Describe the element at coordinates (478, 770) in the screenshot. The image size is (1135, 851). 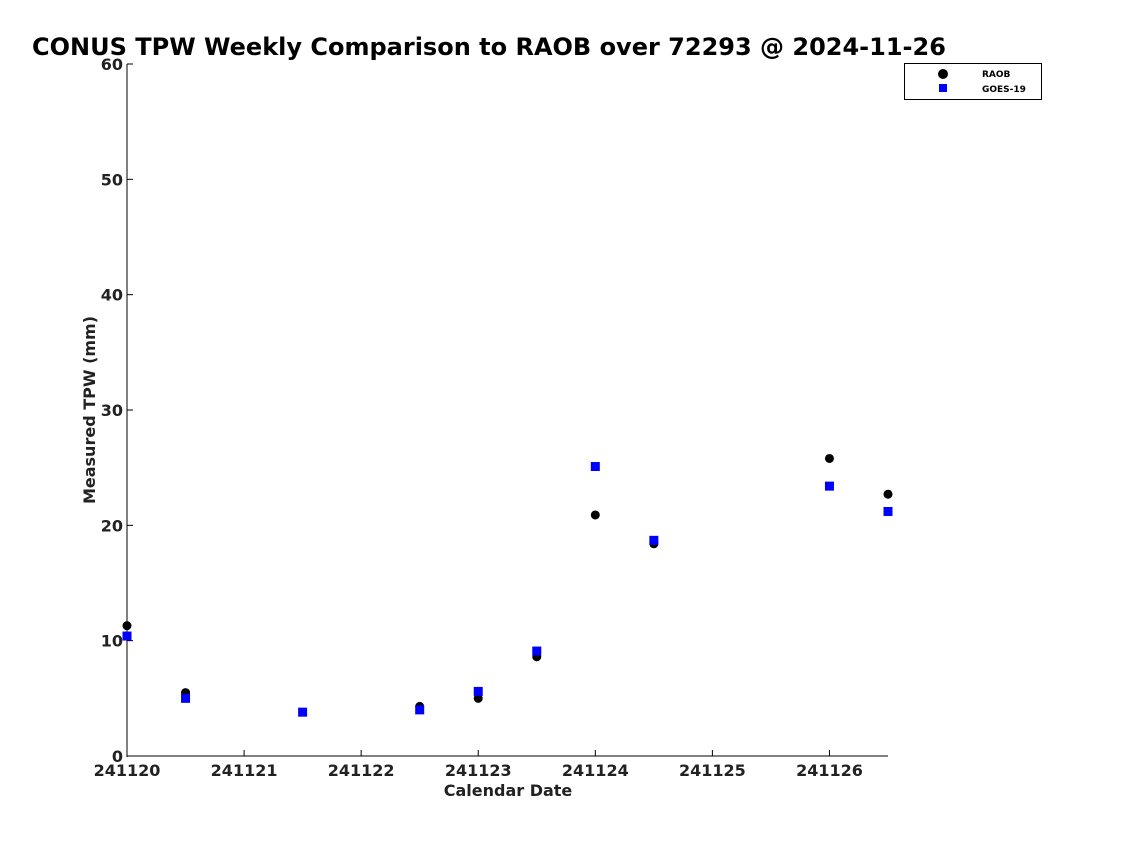
I see `x-tick-label: 241123` at that location.